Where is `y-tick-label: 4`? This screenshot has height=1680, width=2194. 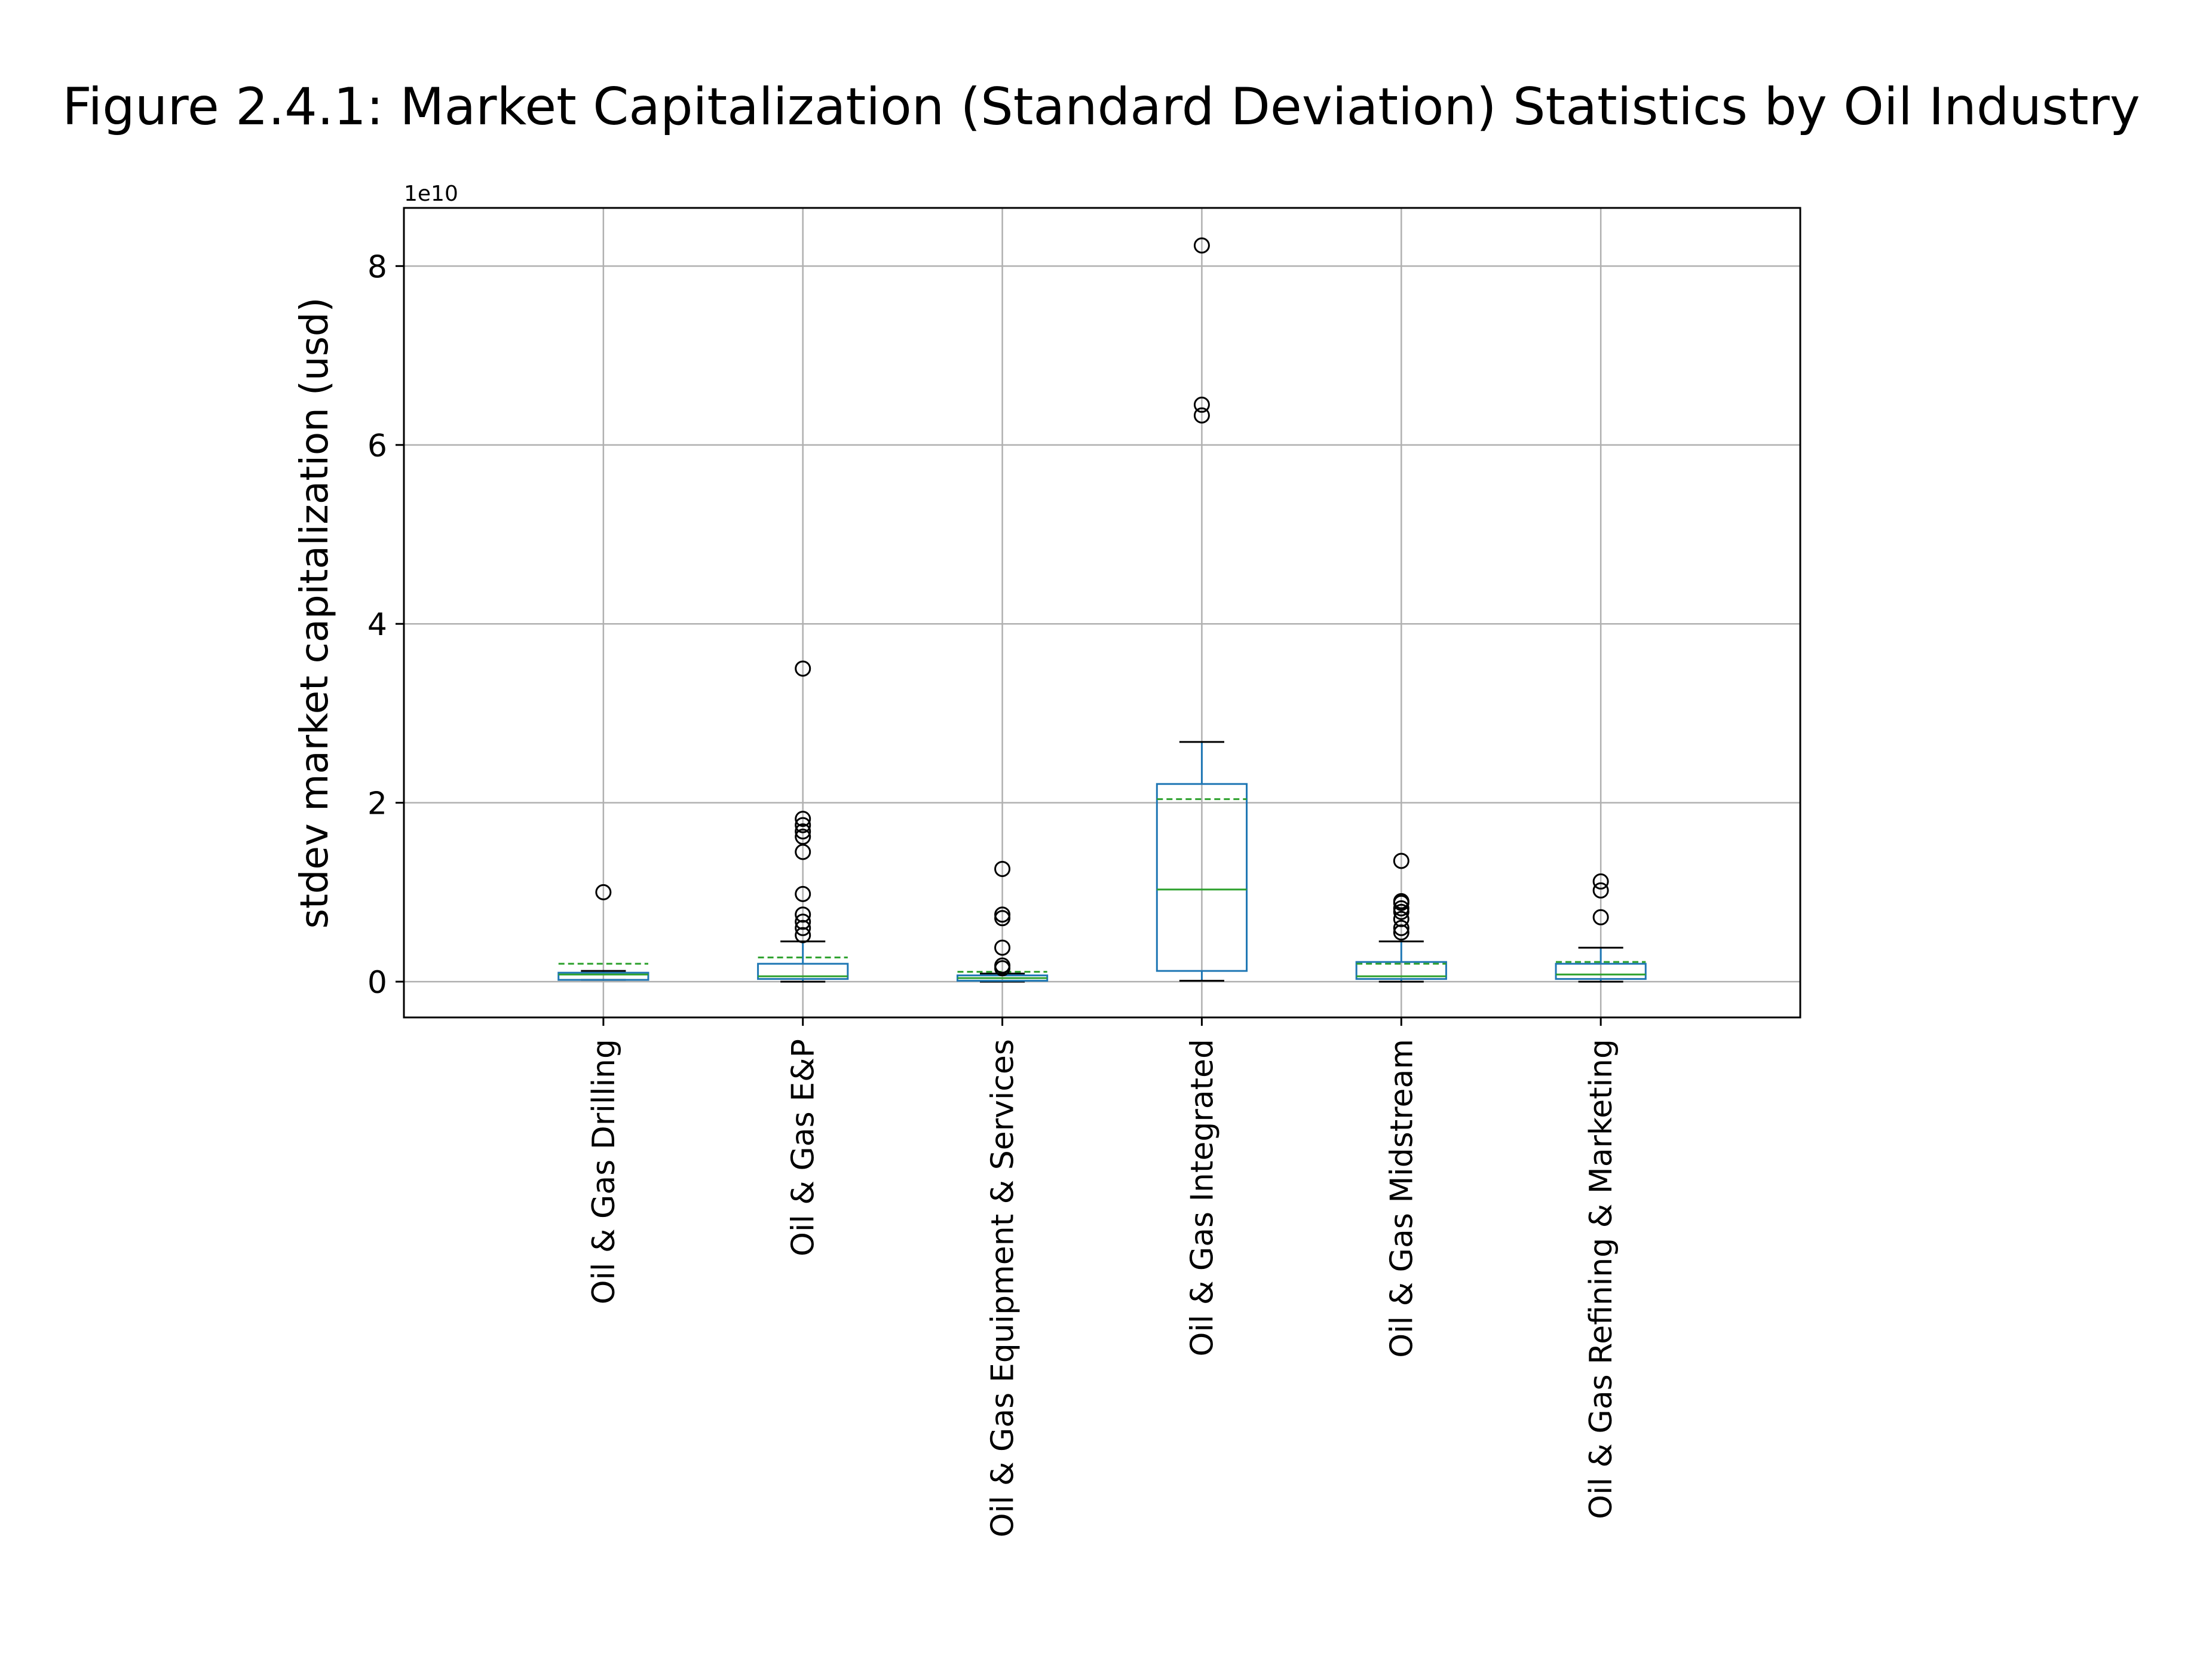 y-tick-label: 4 is located at coordinates (377, 625).